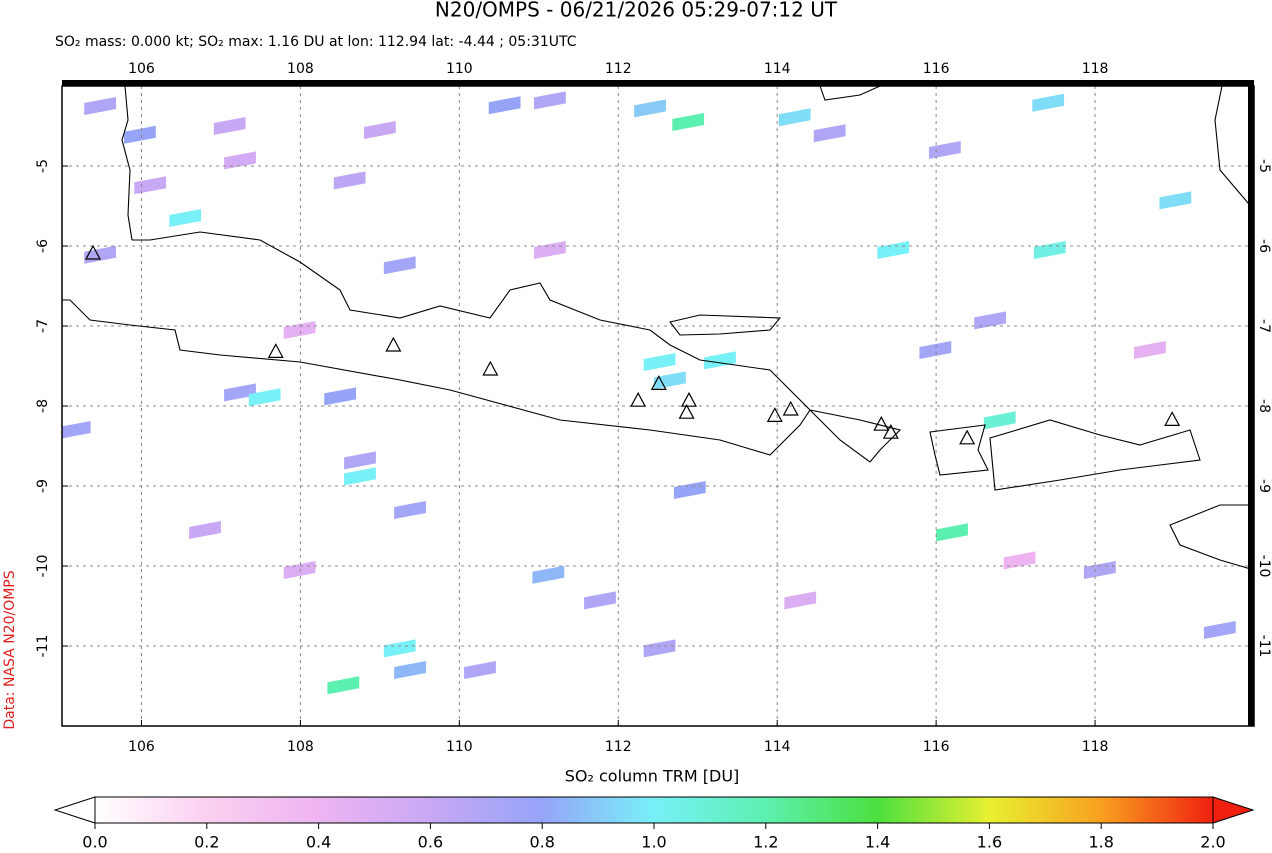  What do you see at coordinates (1095, 69) in the screenshot?
I see `x-tick-label: 118` at bounding box center [1095, 69].